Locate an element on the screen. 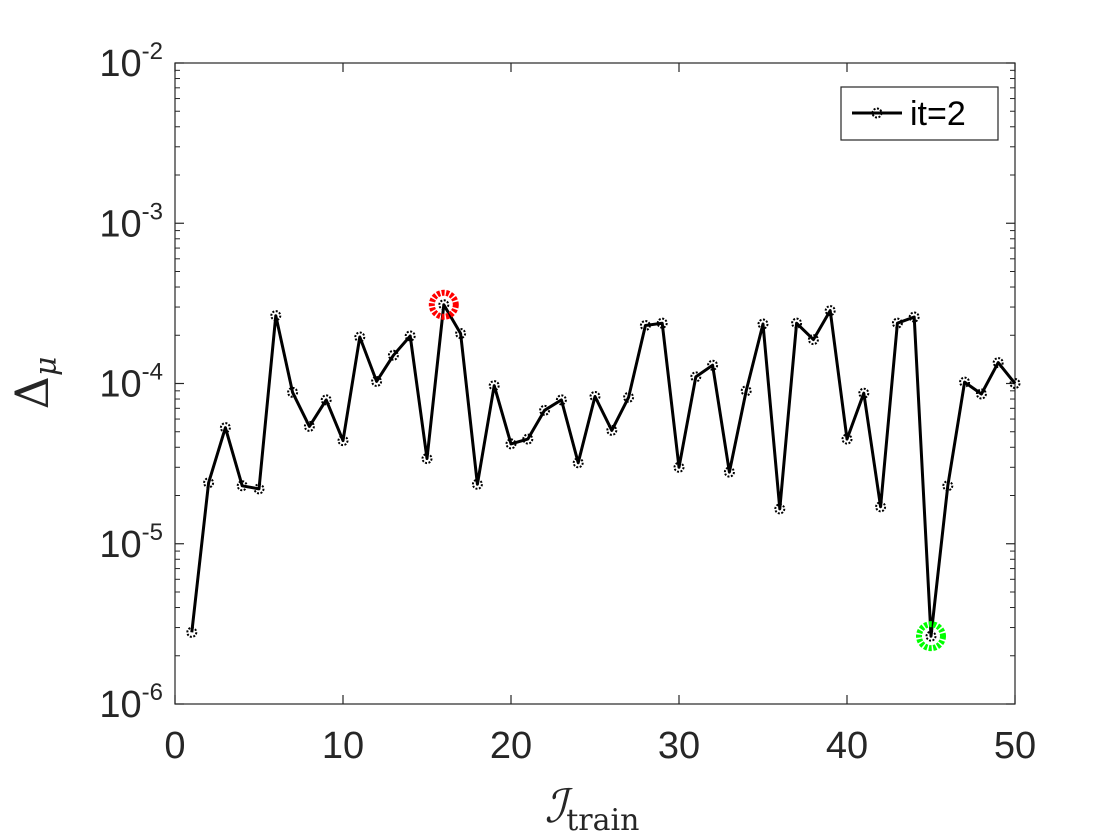 The height and width of the screenshot is (840, 1120). x-axis-label-sub: train is located at coordinates (602, 820).